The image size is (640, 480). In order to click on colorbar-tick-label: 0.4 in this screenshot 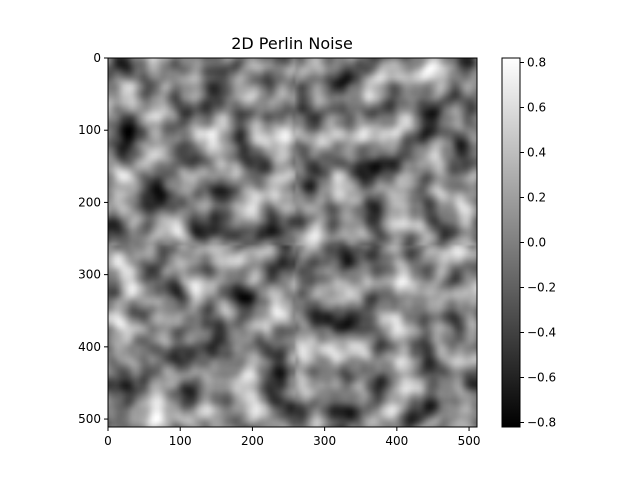, I will do `click(536, 153)`.